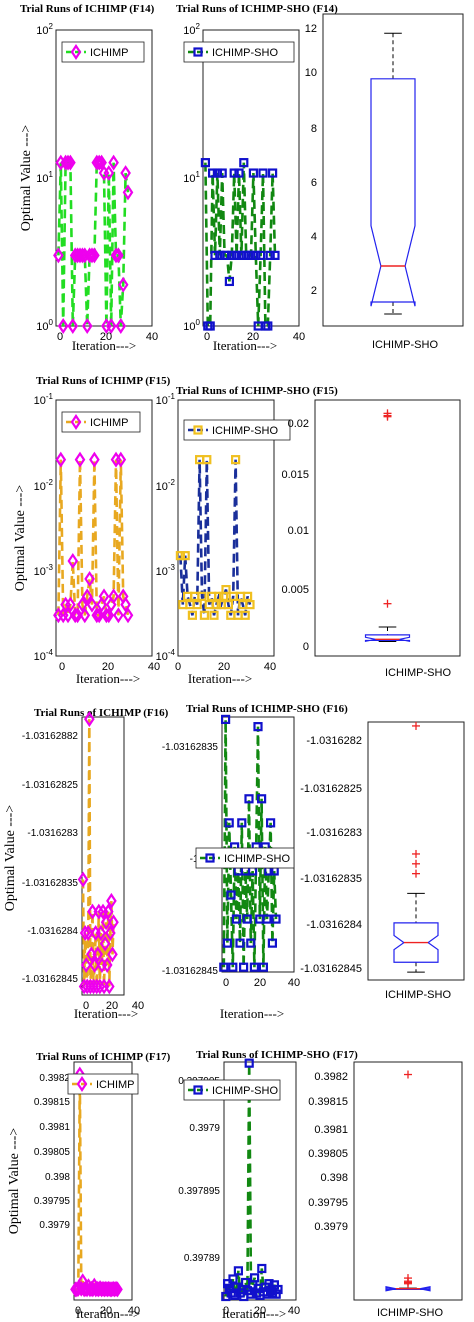  I want to click on legend: ICHIMP-SHO, so click(232, 1090).